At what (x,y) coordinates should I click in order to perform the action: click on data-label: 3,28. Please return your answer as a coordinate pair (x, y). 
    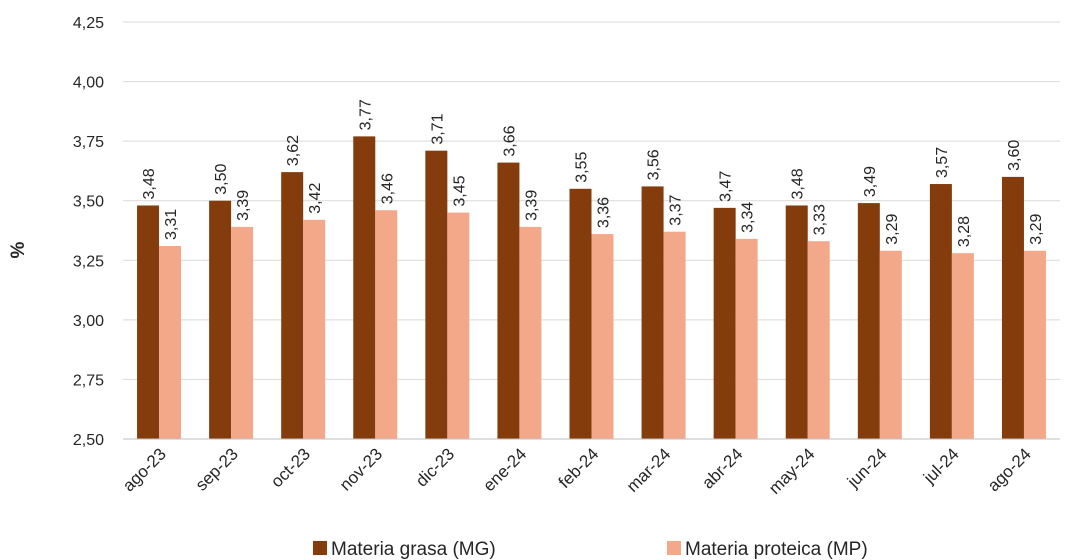
    Looking at the image, I should click on (964, 231).